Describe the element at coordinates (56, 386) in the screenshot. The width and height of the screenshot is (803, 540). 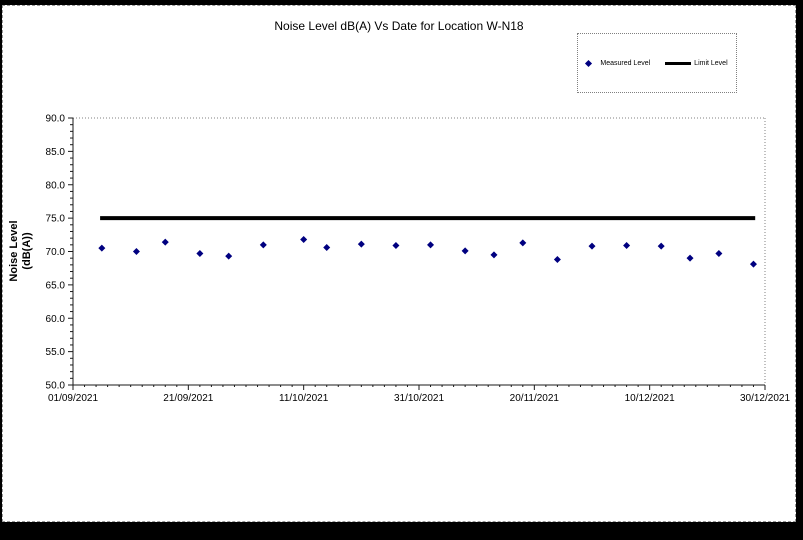
I see `y-tick-label: 50.0` at that location.